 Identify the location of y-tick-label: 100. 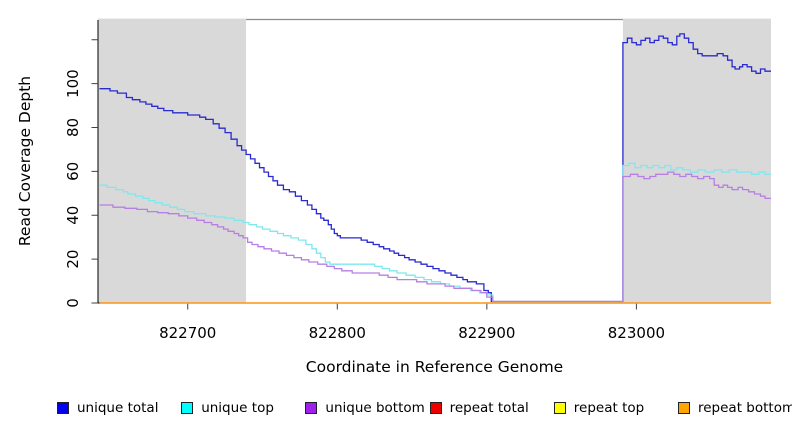
(73, 83).